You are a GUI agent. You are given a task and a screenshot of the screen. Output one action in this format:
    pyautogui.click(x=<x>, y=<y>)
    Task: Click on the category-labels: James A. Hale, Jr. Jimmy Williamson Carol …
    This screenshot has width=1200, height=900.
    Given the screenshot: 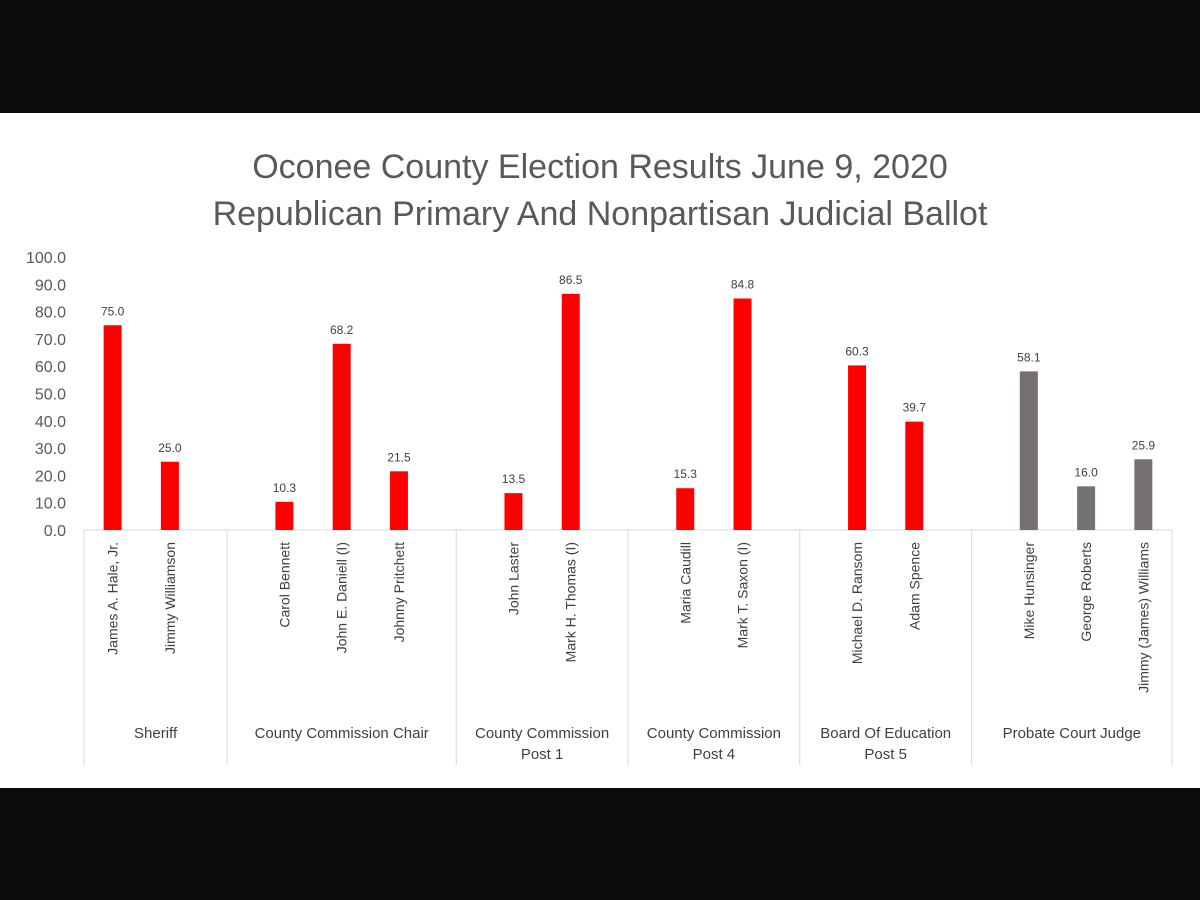 What is the action you would take?
    pyautogui.click(x=628, y=617)
    